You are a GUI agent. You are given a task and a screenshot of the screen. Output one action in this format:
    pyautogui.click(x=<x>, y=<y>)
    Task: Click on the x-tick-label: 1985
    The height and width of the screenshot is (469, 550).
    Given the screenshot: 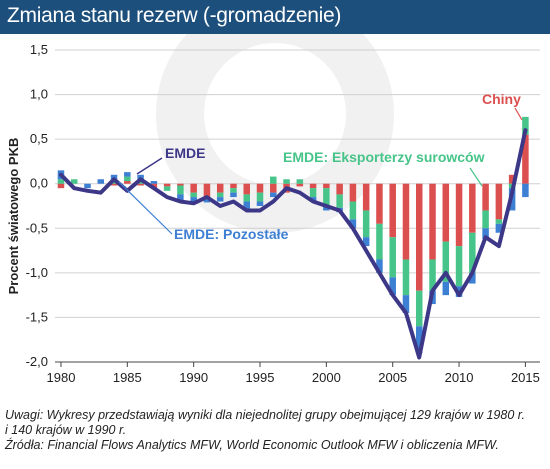 What is the action you would take?
    pyautogui.click(x=127, y=377)
    